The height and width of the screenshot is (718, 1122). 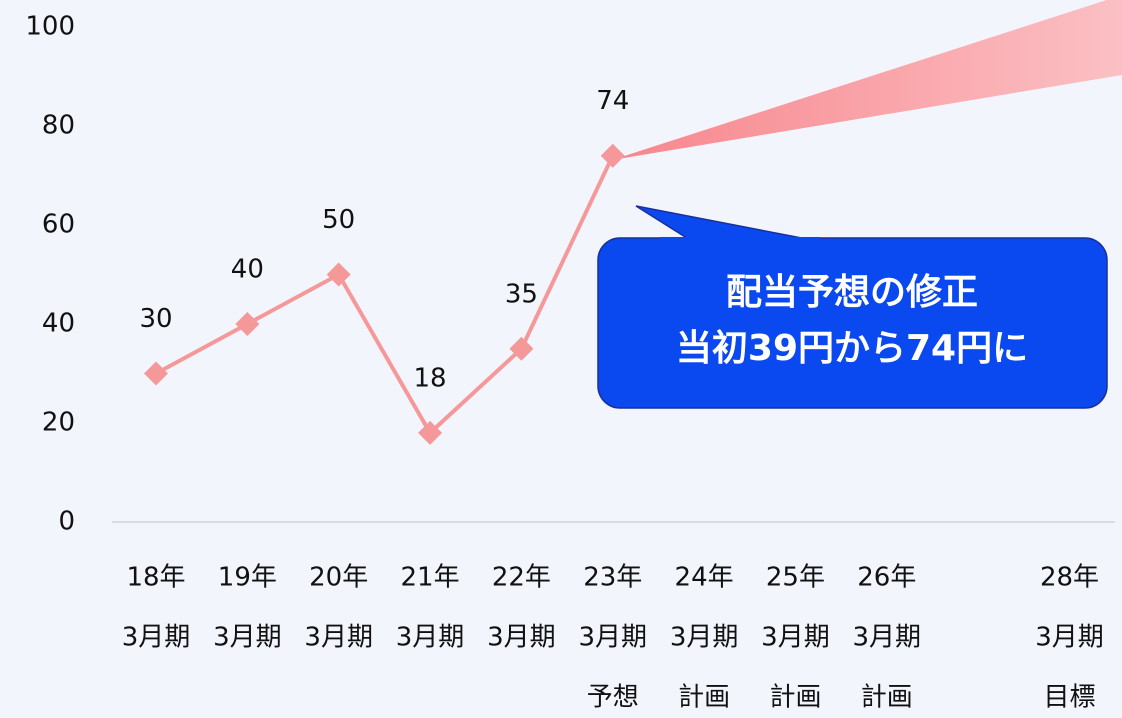 I want to click on x-tick-label: 22年, so click(x=521, y=578).